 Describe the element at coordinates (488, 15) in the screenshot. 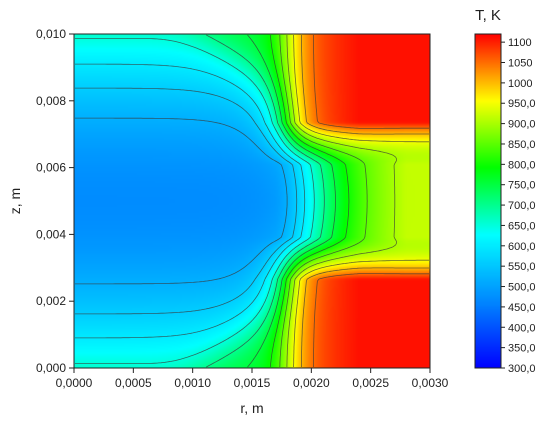

I see `colorbar-title: T, K` at that location.